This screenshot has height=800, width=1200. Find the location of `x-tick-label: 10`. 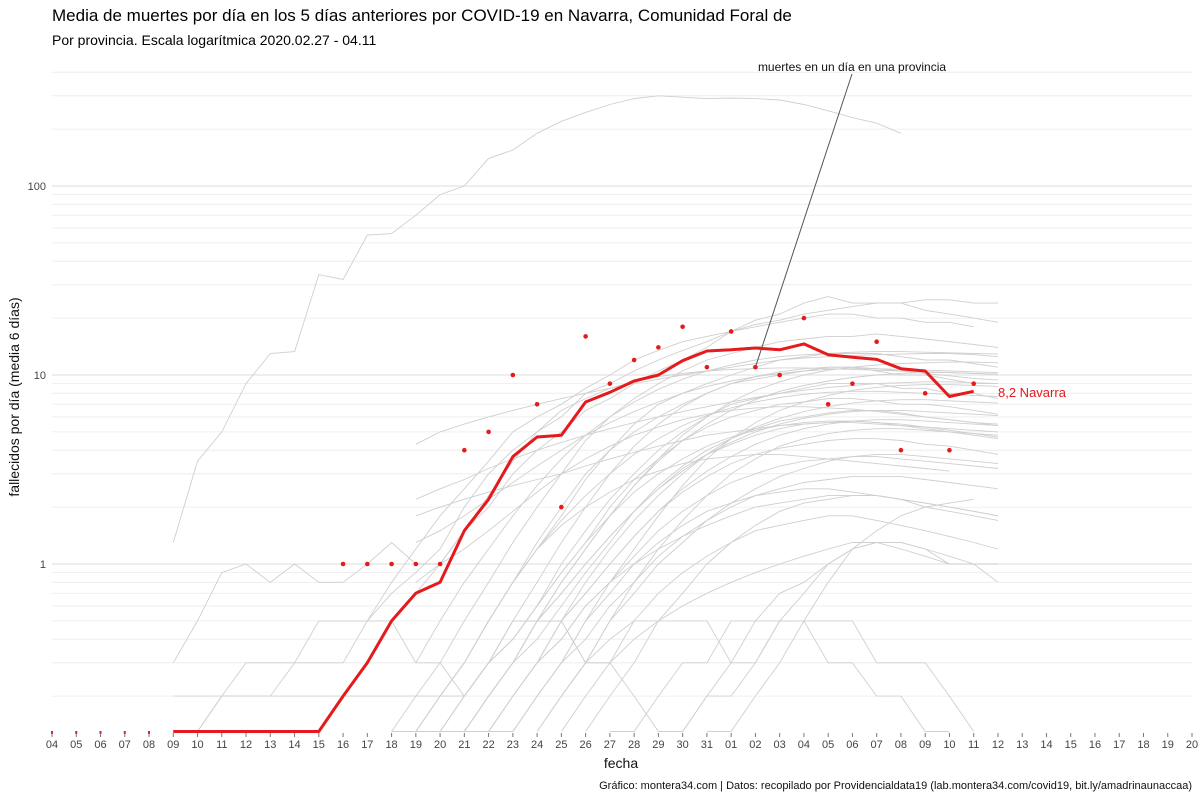

x-tick-label: 10 is located at coordinates (949, 745).